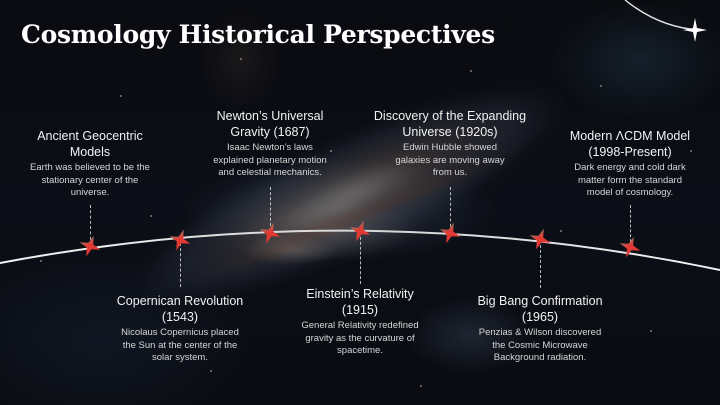  Describe the element at coordinates (695, 30) in the screenshot. I see `sparkle-star-icon` at that location.